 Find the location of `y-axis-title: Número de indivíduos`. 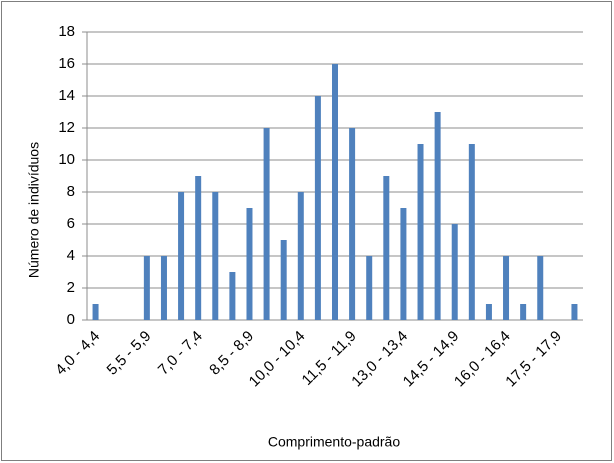

y-axis-title: Número de indivíduos is located at coordinates (34, 210).